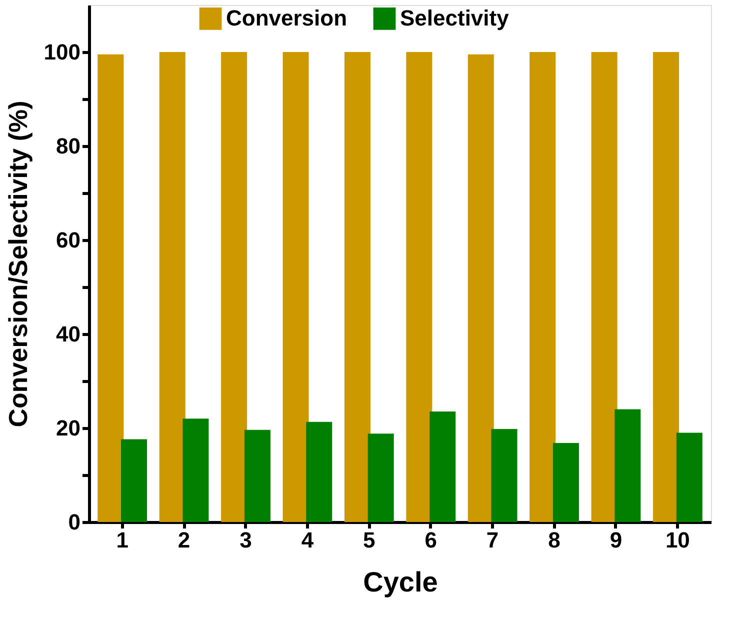  Describe the element at coordinates (430, 540) in the screenshot. I see `x-tick-label: 6` at that location.